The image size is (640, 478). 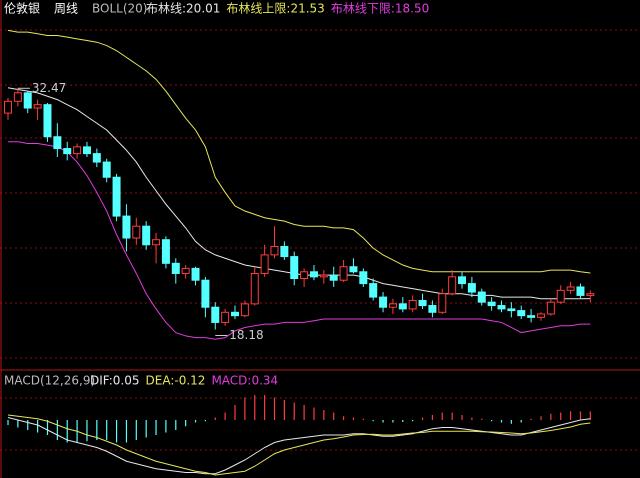 I want to click on legend-value: 21.53, so click(x=307, y=9).